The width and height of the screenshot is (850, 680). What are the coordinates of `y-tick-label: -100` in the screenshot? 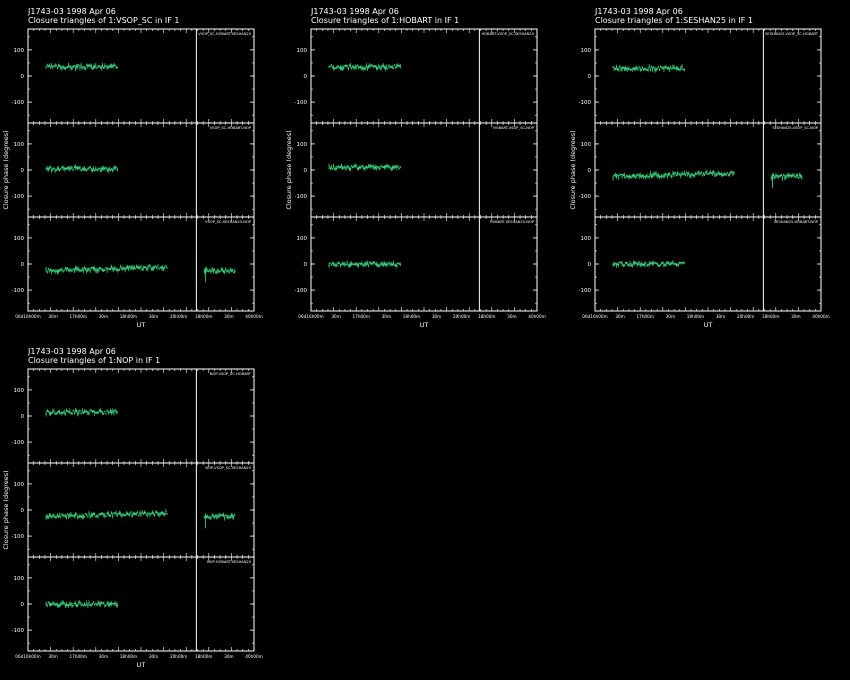 It's located at (585, 291).